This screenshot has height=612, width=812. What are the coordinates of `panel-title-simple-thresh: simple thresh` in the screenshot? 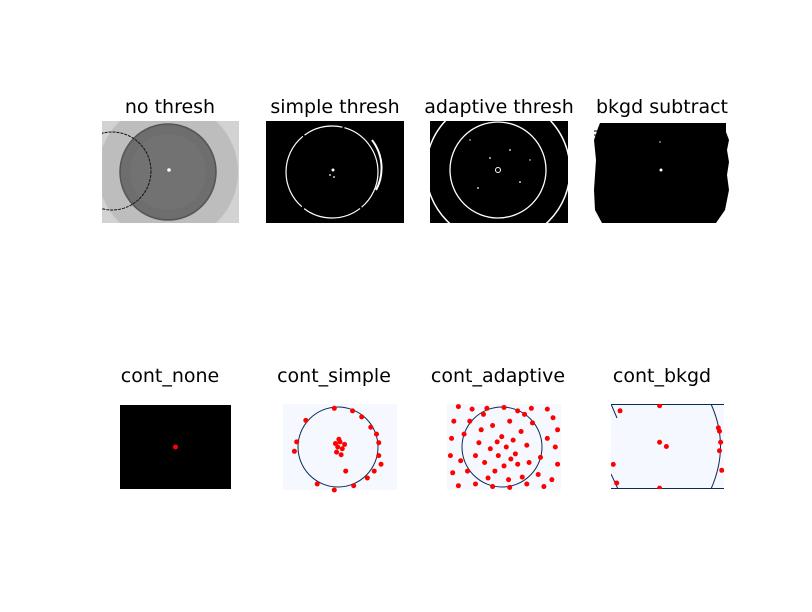 It's located at (334, 107).